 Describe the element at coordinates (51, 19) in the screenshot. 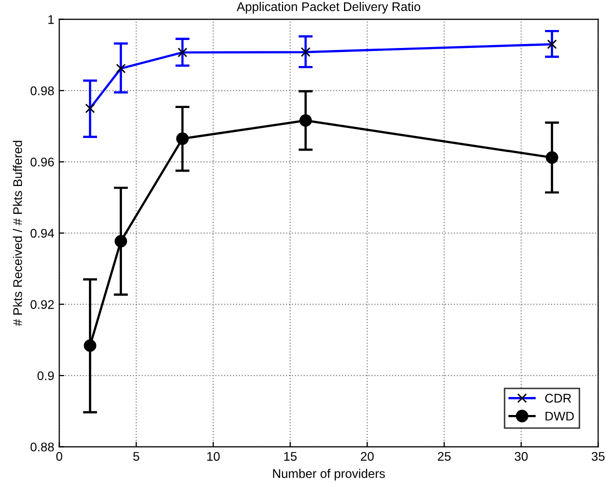

I see `y-tick-label: 1` at that location.